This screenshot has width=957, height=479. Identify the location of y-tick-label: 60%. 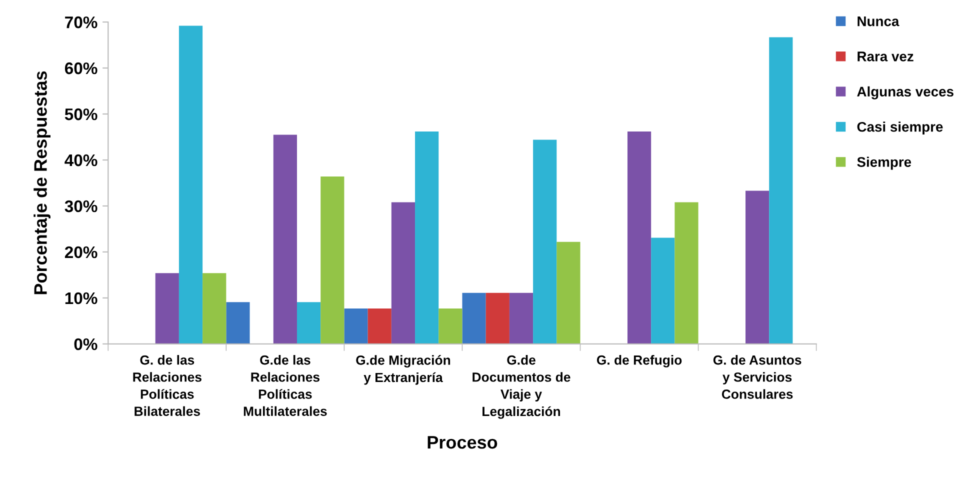
(81, 68).